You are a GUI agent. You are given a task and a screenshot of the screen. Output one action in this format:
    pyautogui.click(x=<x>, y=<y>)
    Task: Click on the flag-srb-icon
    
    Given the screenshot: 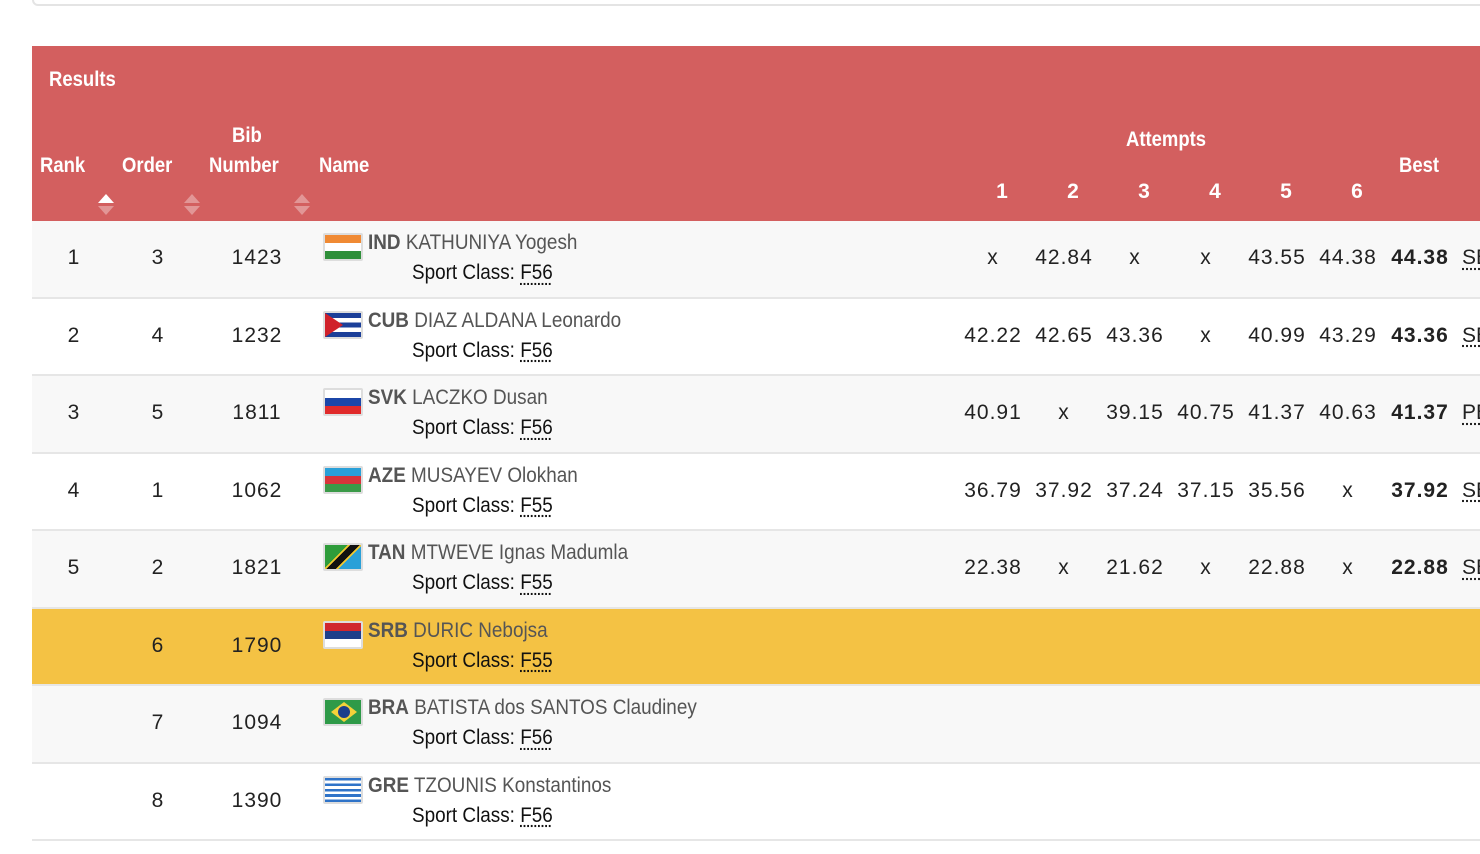 What is the action you would take?
    pyautogui.click(x=343, y=634)
    